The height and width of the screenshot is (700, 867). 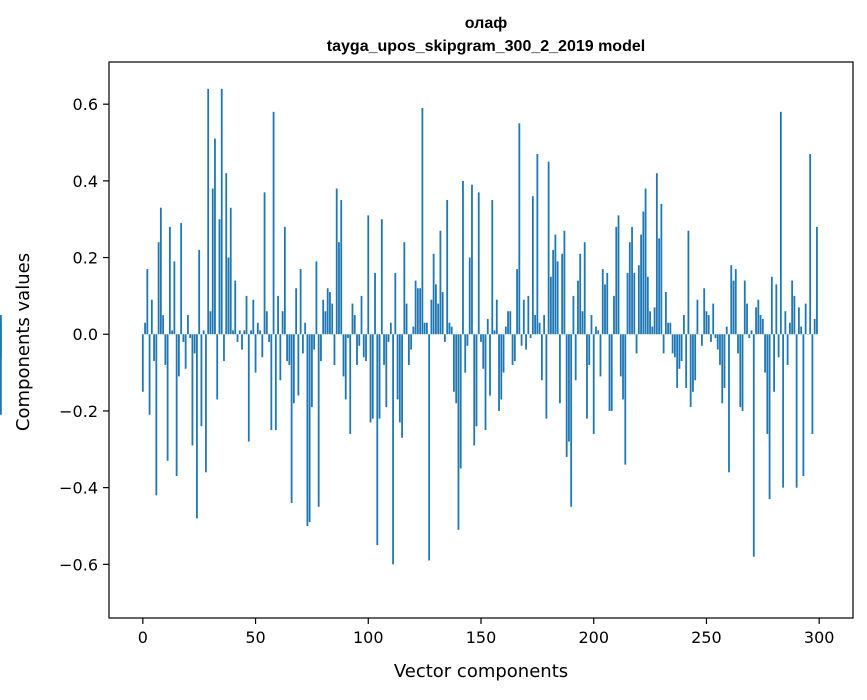 What do you see at coordinates (85, 181) in the screenshot?
I see `y-tick-label-5: 0.4` at bounding box center [85, 181].